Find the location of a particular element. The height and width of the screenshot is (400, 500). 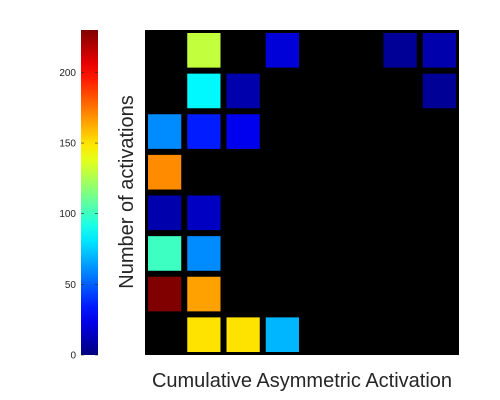

colorbar-tick-label: 0 is located at coordinates (73, 356).